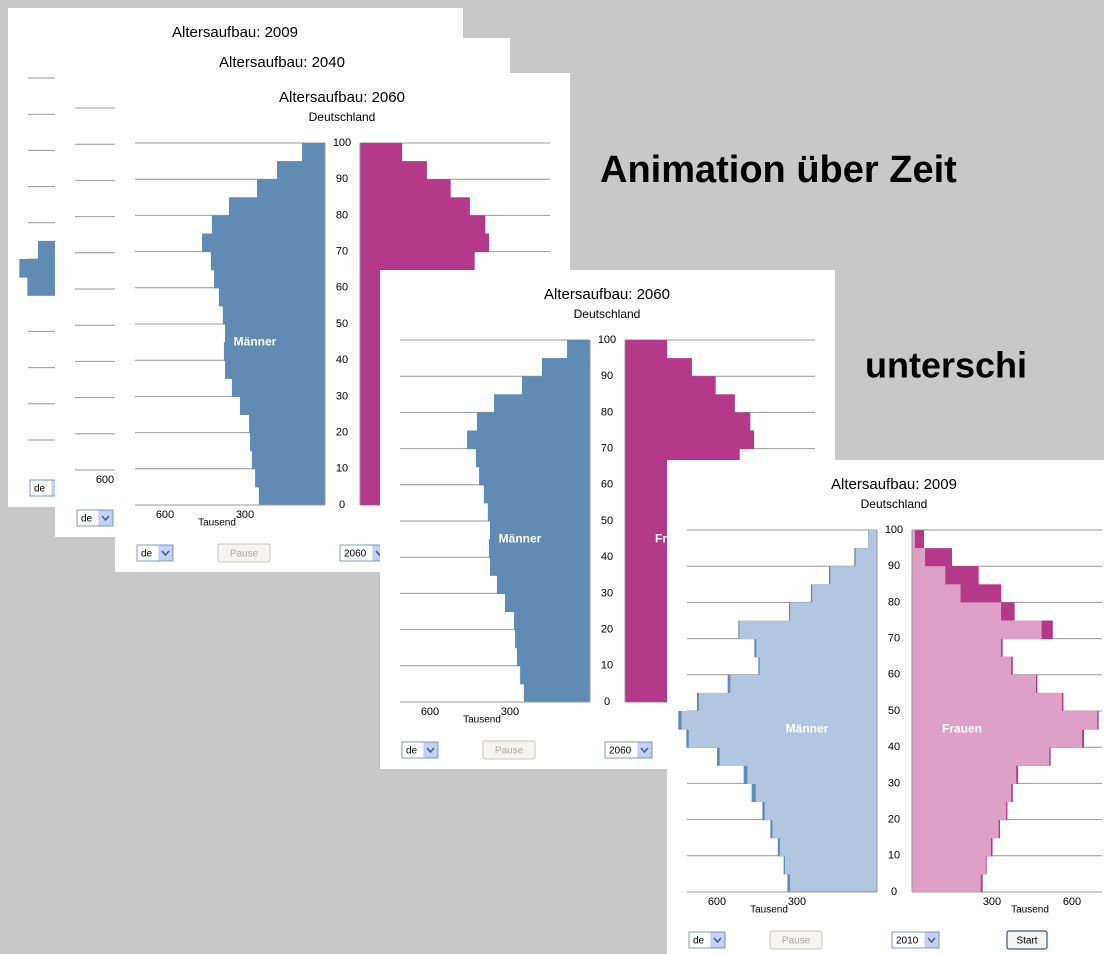  Describe the element at coordinates (894, 892) in the screenshot. I see `age-tick-label: 0` at that location.